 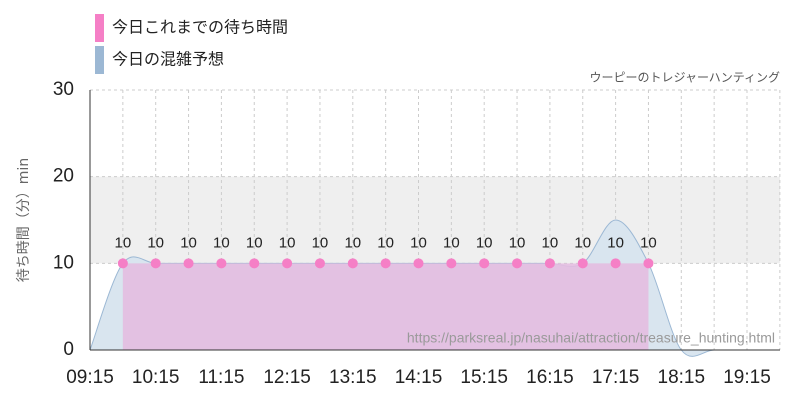 What do you see at coordinates (156, 377) in the screenshot?
I see `x-tick-label: 10:15` at bounding box center [156, 377].